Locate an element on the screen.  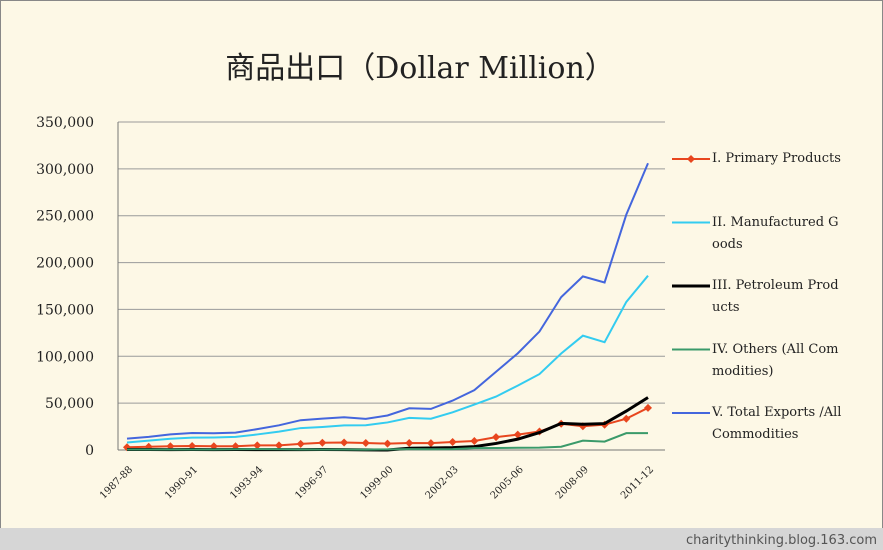
x-tick-label: 1990-91 is located at coordinates (181, 482).